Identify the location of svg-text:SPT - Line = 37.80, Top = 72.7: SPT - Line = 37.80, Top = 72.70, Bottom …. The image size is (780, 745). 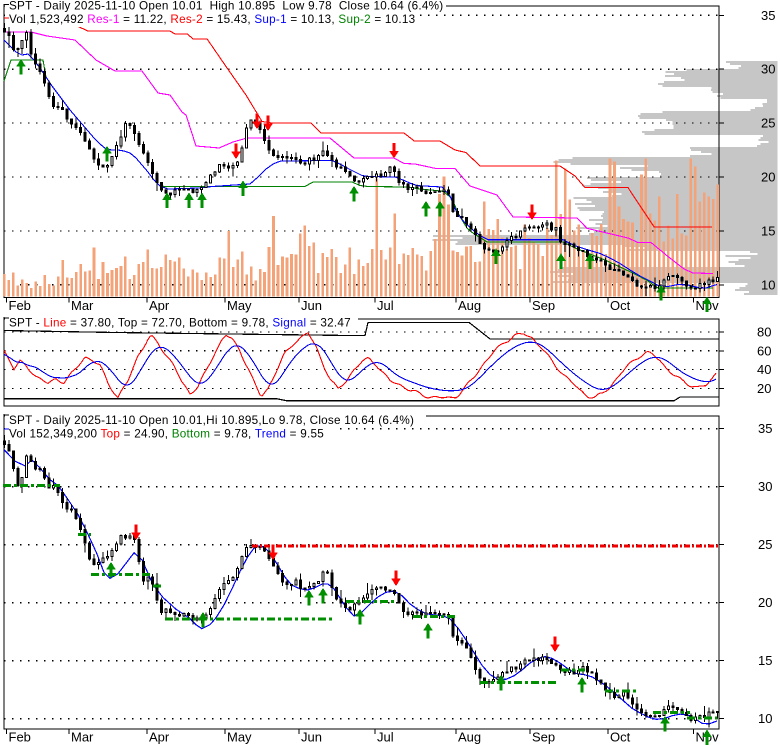
(180, 323).